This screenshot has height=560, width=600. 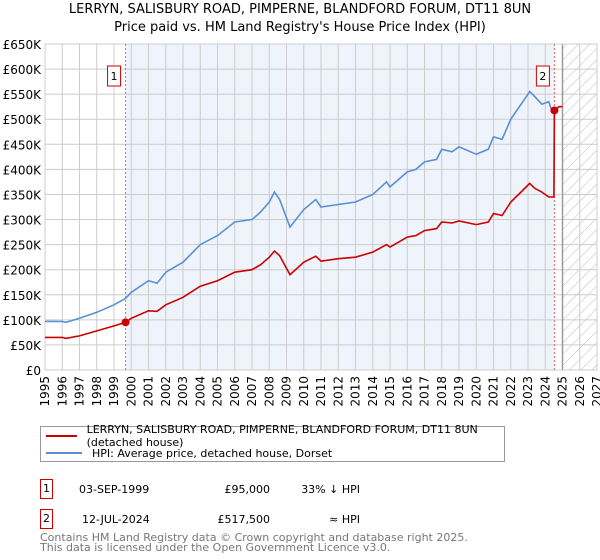 I want to click on x-tick-label: 2007, so click(x=252, y=391).